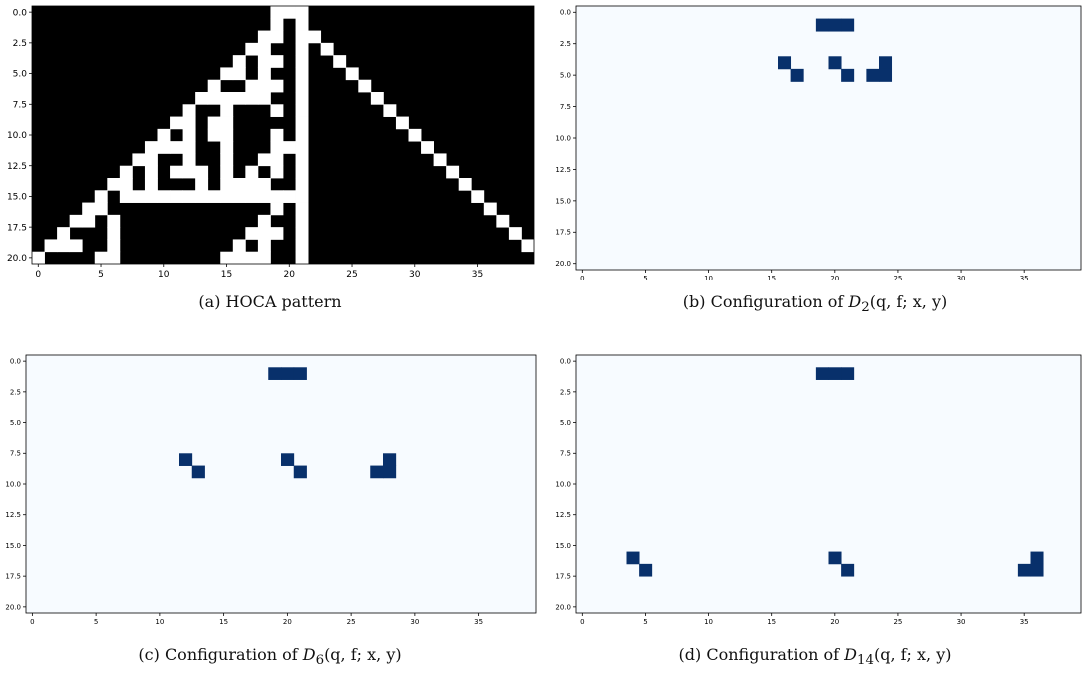  What do you see at coordinates (20, 105) in the screenshot?
I see `y-tick-label: 7.5` at bounding box center [20, 105].